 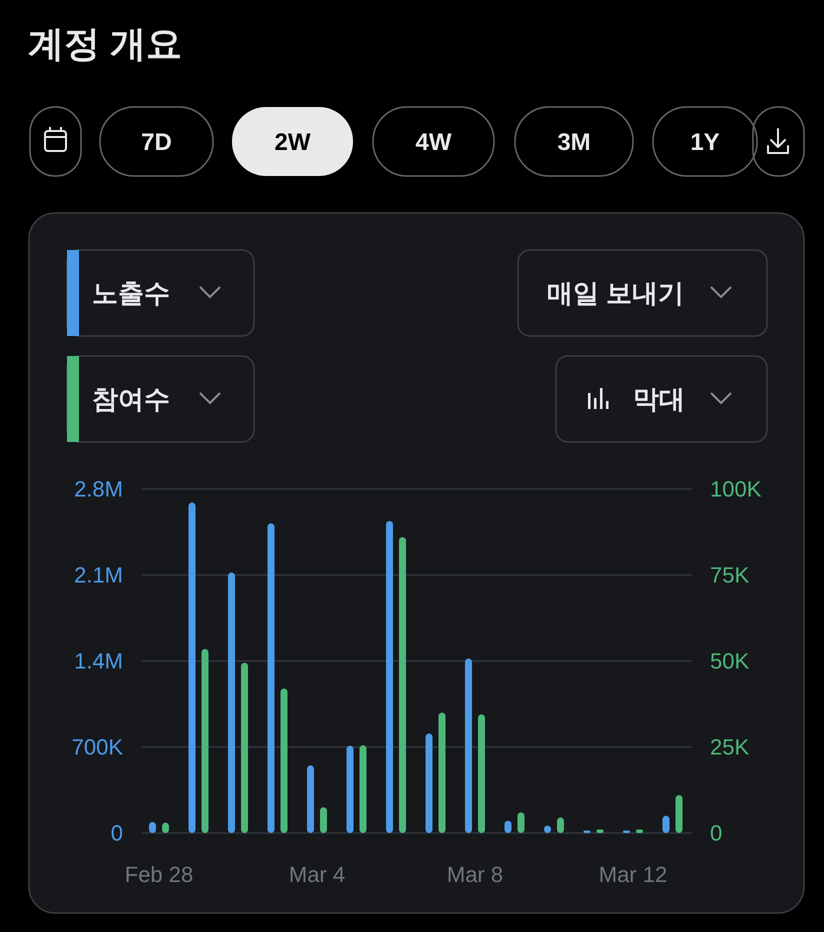 What do you see at coordinates (730, 575) in the screenshot?
I see `y2-tick-label: 75K` at bounding box center [730, 575].